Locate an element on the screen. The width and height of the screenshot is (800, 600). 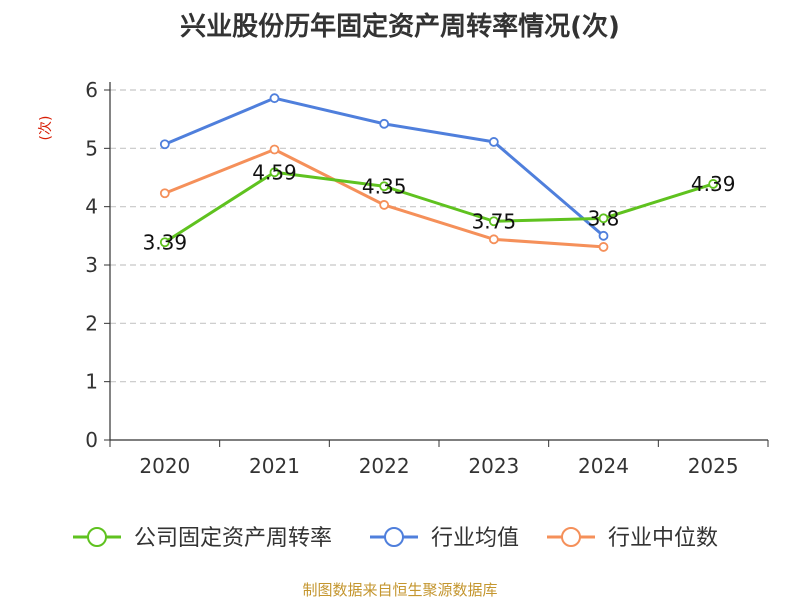
y-axis-label: (次) is located at coordinates (46, 128).